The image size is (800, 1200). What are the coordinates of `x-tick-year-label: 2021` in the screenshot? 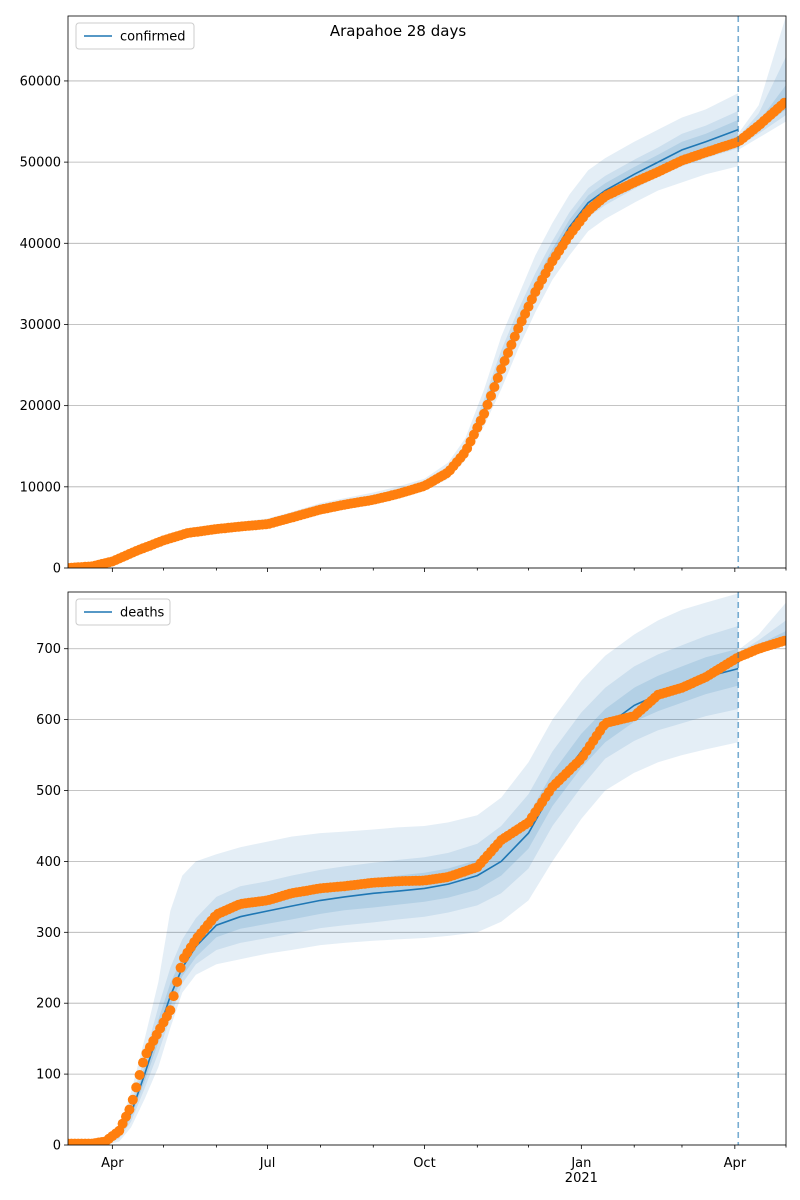 It's located at (581, 1178).